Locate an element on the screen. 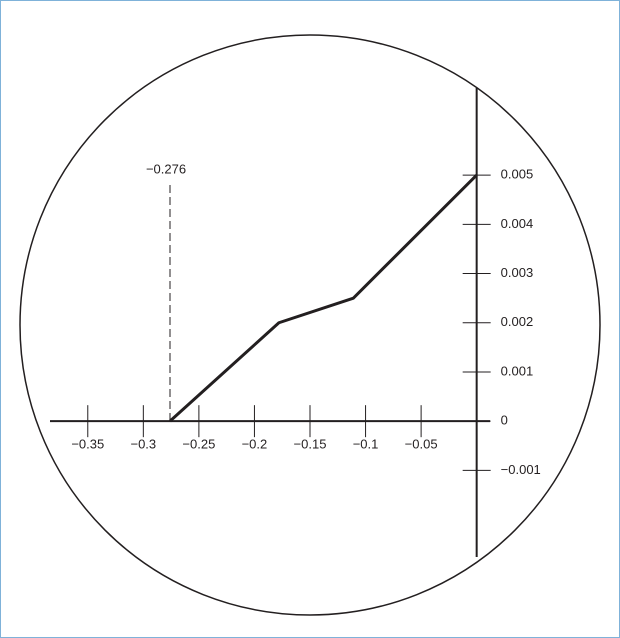 The width and height of the screenshot is (620, 638). x-tick-label: −0.1 is located at coordinates (366, 444).